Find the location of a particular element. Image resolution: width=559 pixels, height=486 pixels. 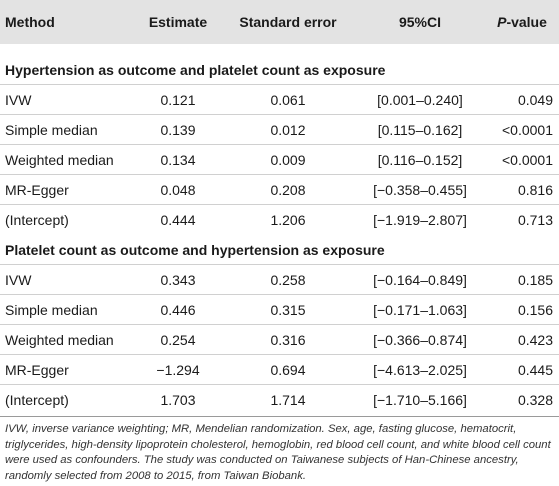

value-cell: 0.816 is located at coordinates (535, 190).